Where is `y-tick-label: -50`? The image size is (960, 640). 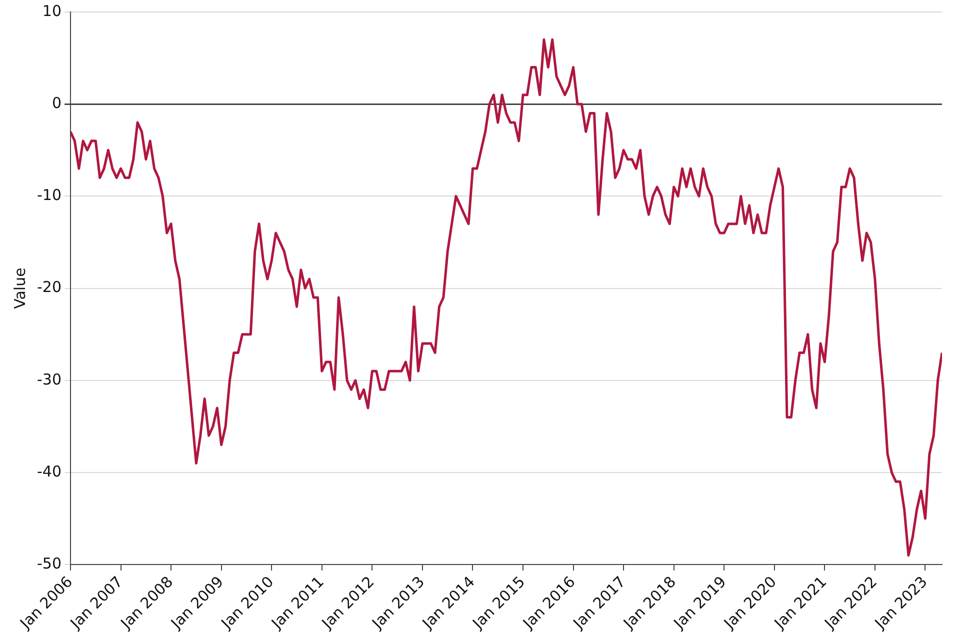 y-tick-label: -50 is located at coordinates (49, 563).